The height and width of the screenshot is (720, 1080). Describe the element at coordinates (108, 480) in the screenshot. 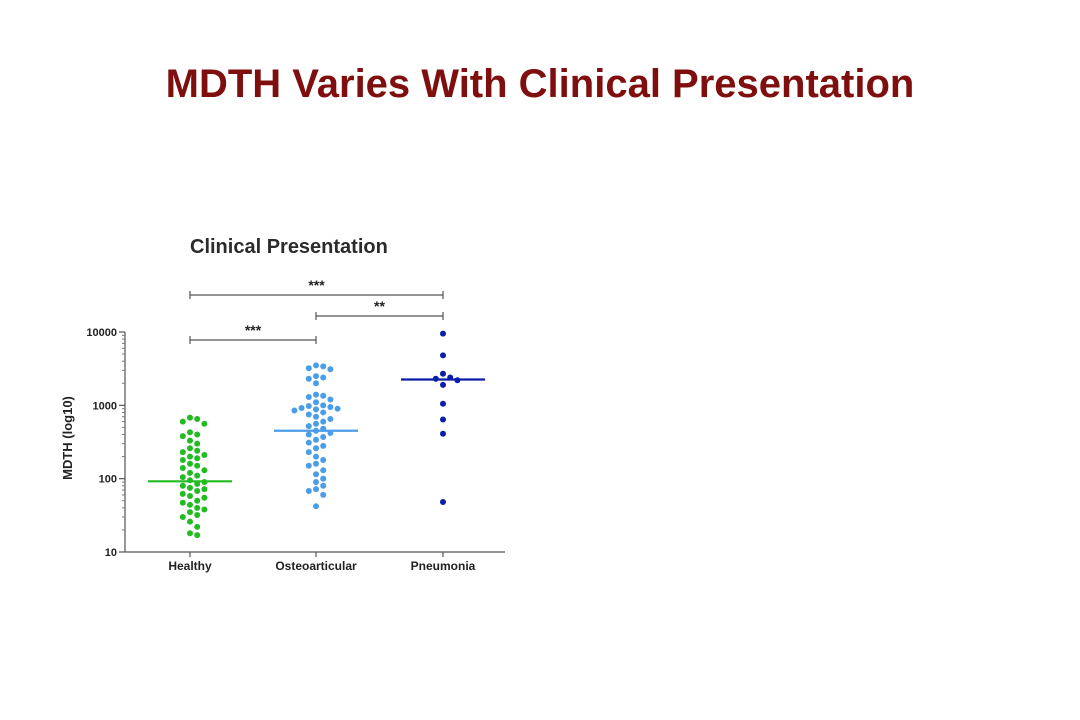

I see `y-tick-label: 100` at that location.